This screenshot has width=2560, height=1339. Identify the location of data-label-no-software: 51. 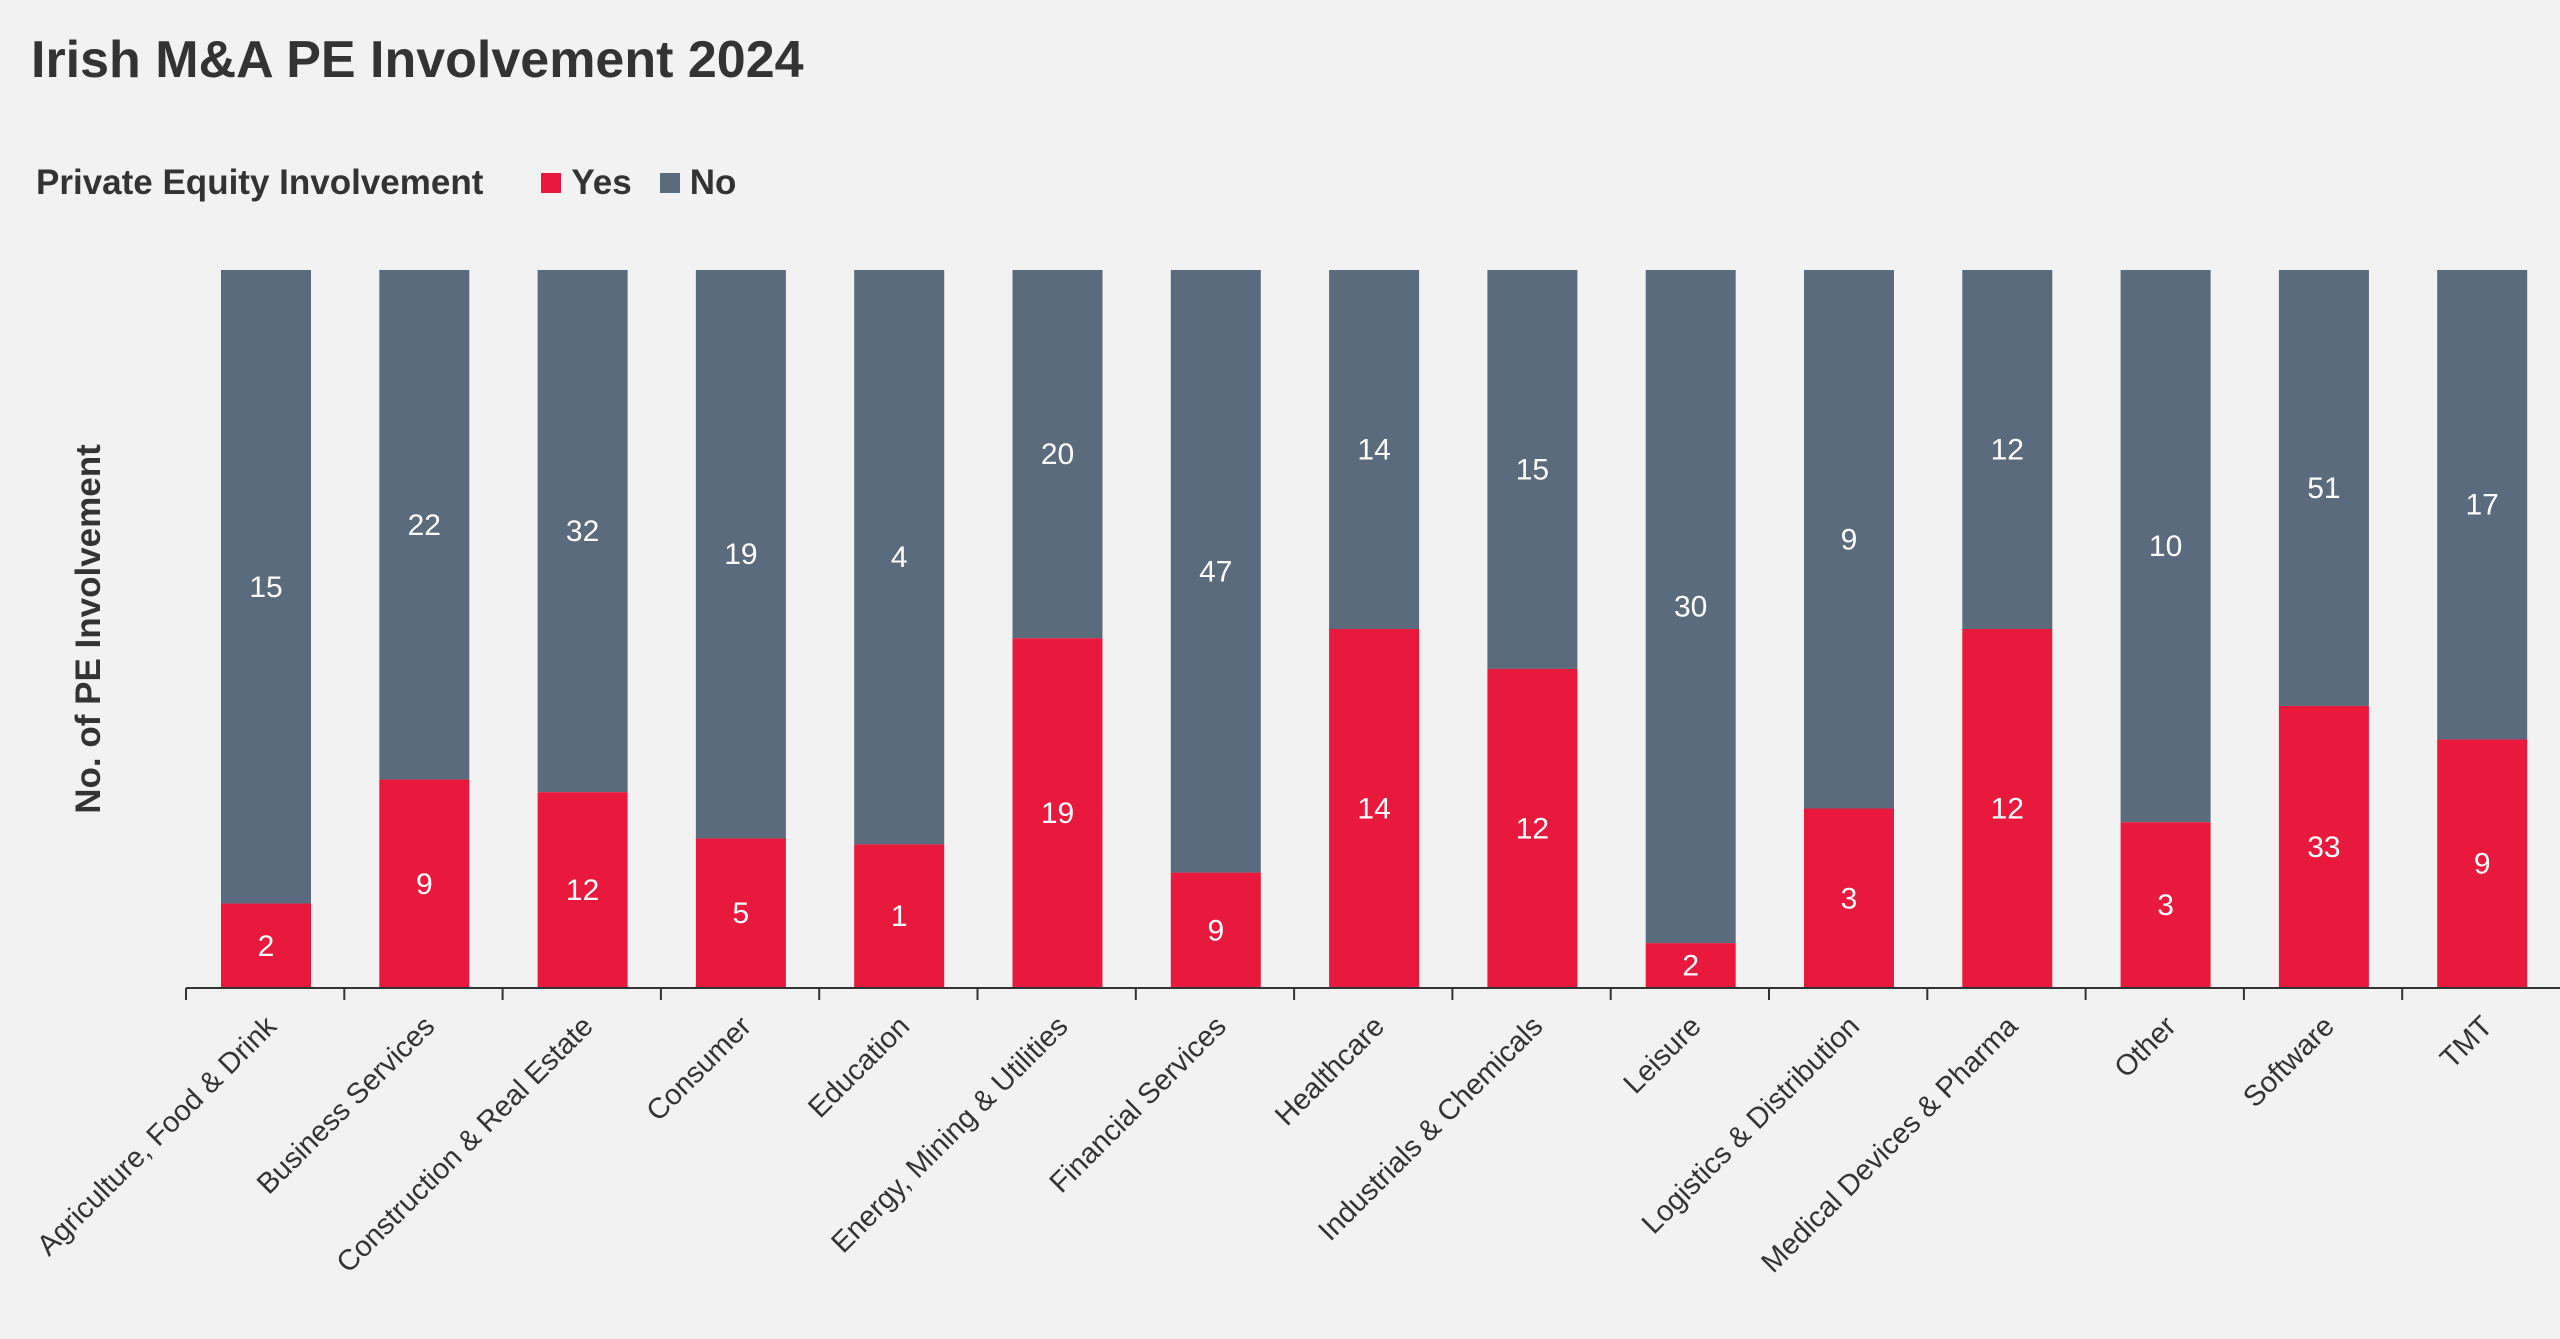
(2323, 488).